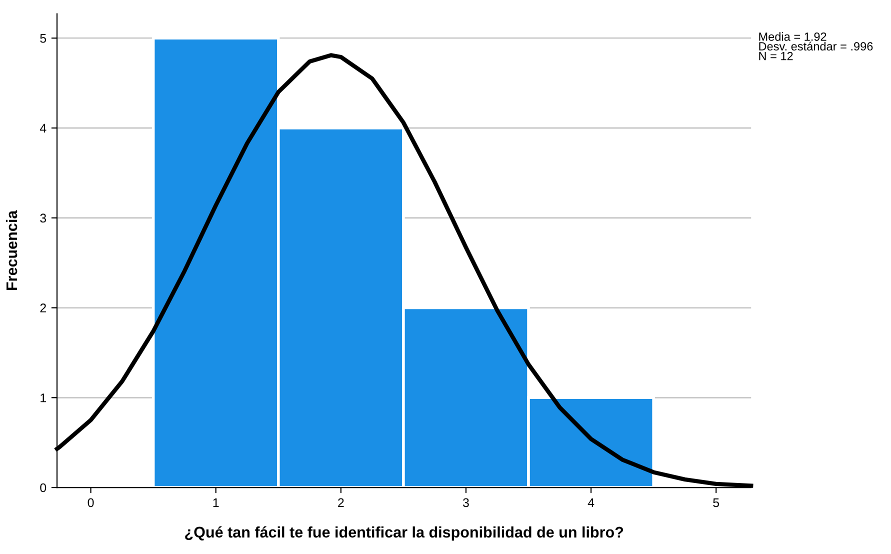  What do you see at coordinates (91, 503) in the screenshot?
I see `x-tick-label: 0` at bounding box center [91, 503].